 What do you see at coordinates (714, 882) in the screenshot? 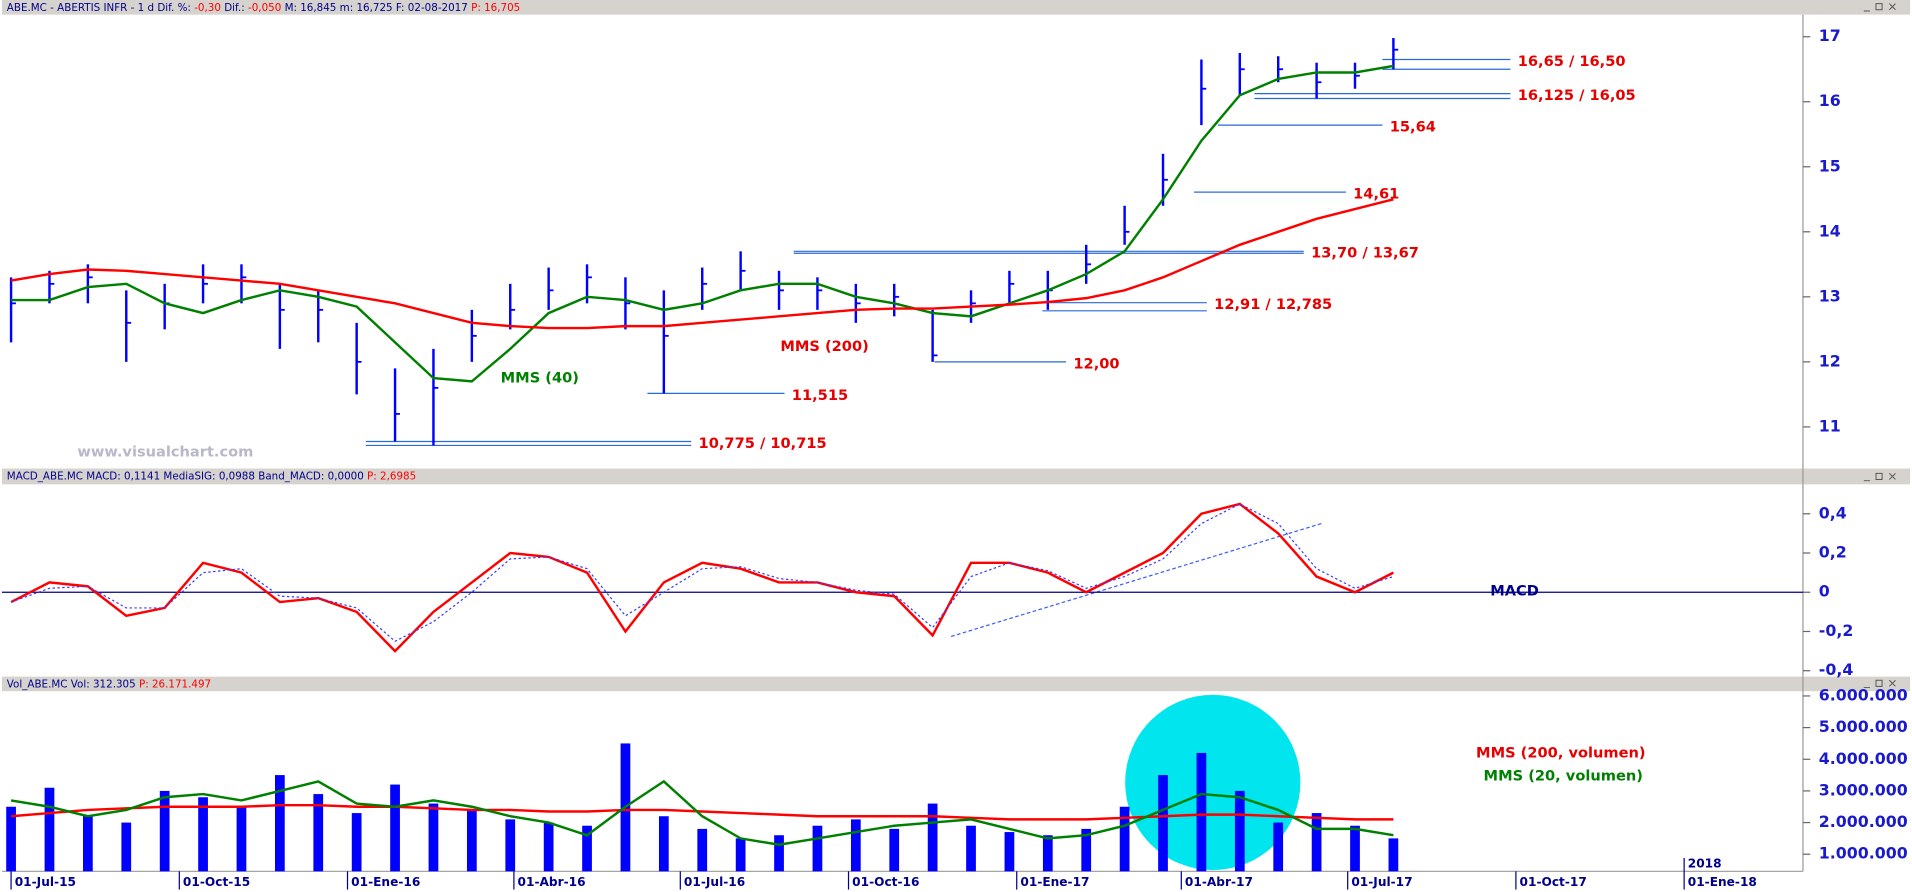
I see `x-tick-label: 01-Jul-16` at bounding box center [714, 882].